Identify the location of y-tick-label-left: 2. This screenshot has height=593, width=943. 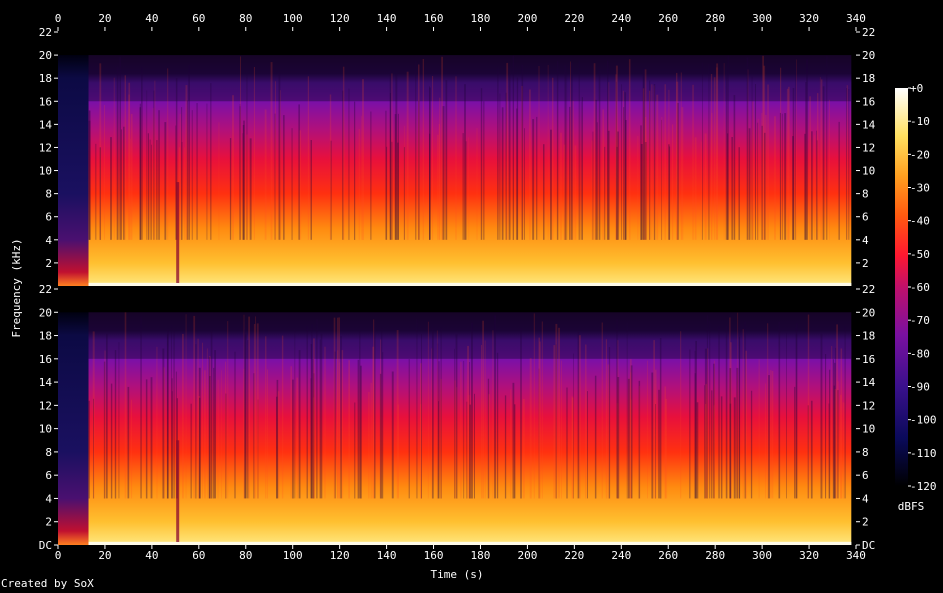
(48, 263).